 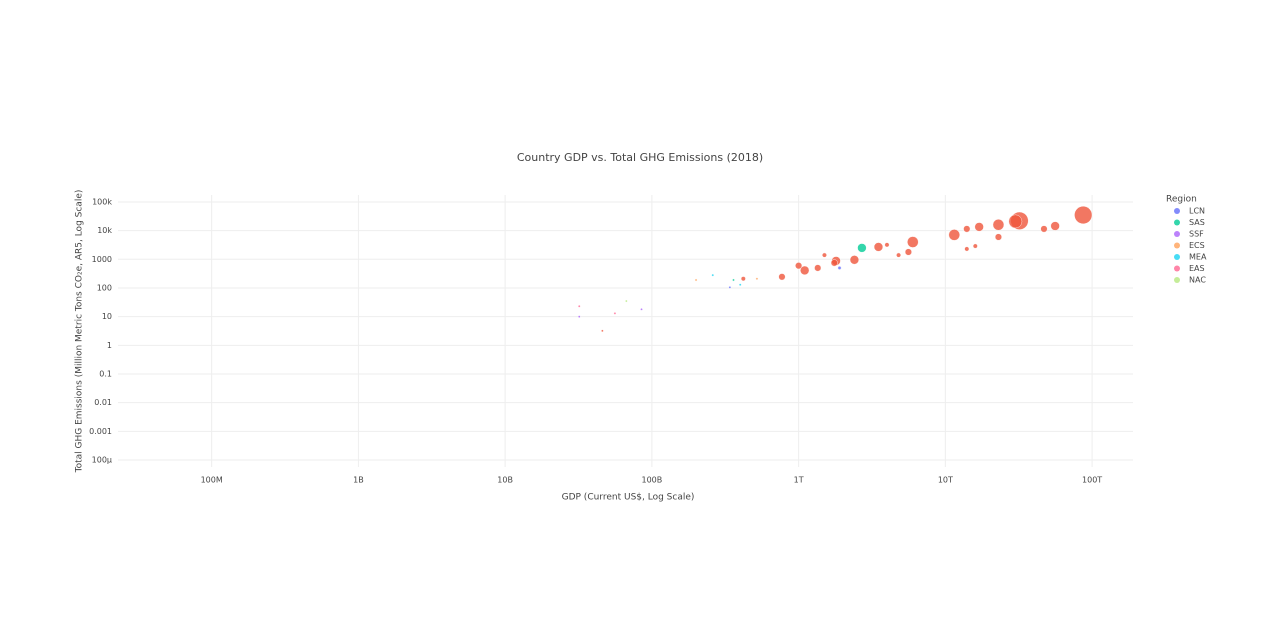 What do you see at coordinates (104, 230) in the screenshot?
I see `y-tick-label: 10k` at bounding box center [104, 230].